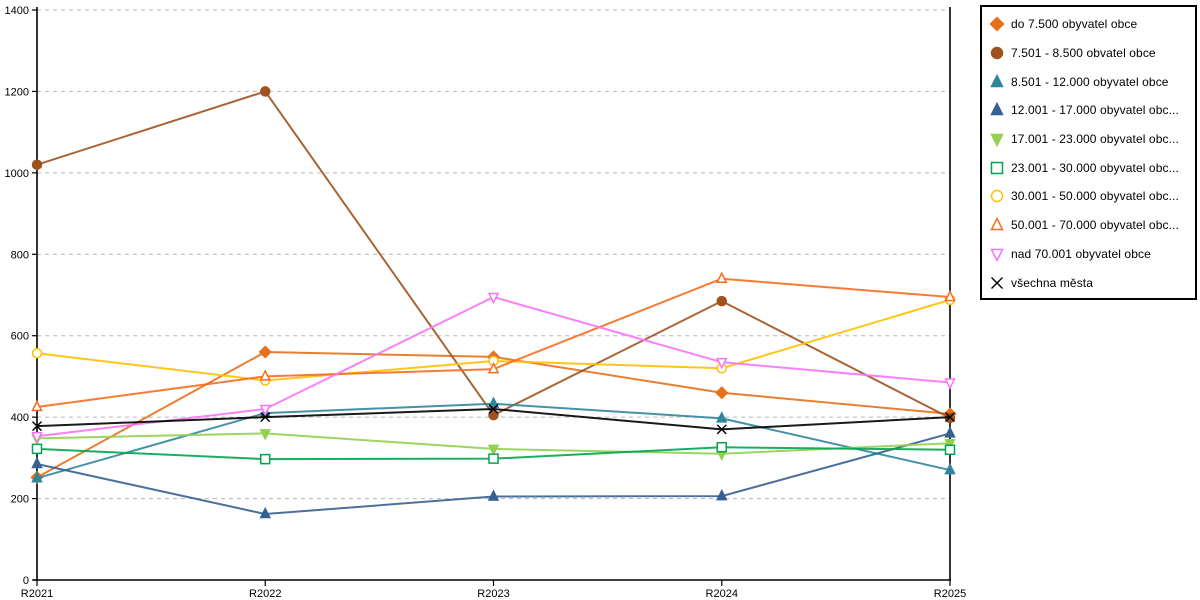 This screenshot has height=600, width=1200. I want to click on x-axis-label: R2022, so click(265, 594).